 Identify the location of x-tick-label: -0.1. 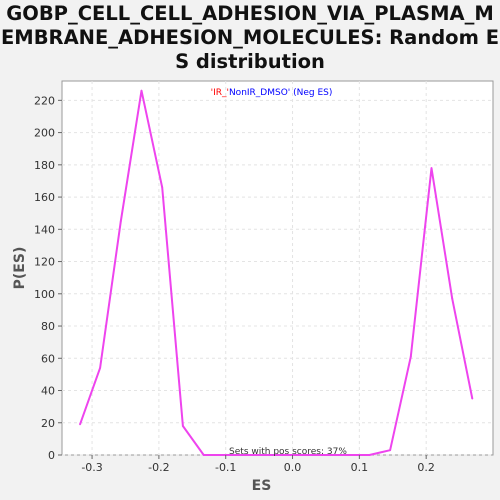
(225, 467).